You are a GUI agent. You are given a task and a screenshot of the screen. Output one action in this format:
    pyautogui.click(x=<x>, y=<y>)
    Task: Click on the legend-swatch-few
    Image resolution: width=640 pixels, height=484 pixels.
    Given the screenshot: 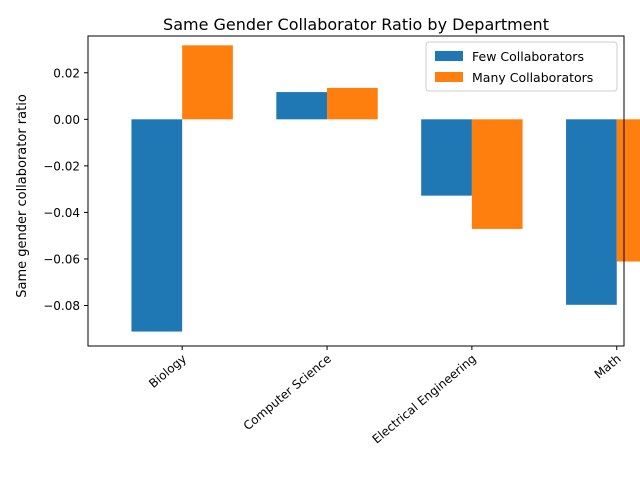 What is the action you would take?
    pyautogui.click(x=449, y=56)
    